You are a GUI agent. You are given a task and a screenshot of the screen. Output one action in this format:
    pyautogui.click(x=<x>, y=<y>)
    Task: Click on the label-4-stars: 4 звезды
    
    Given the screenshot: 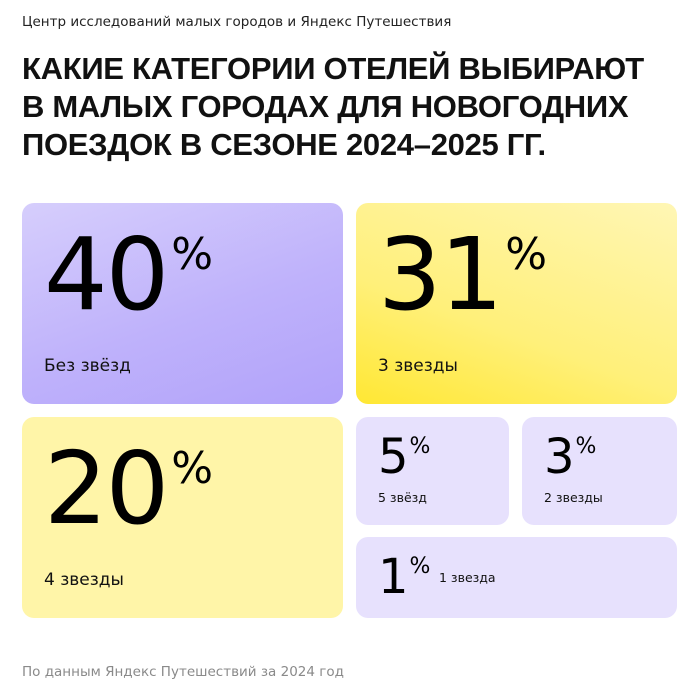 What is the action you would take?
    pyautogui.click(x=84, y=580)
    